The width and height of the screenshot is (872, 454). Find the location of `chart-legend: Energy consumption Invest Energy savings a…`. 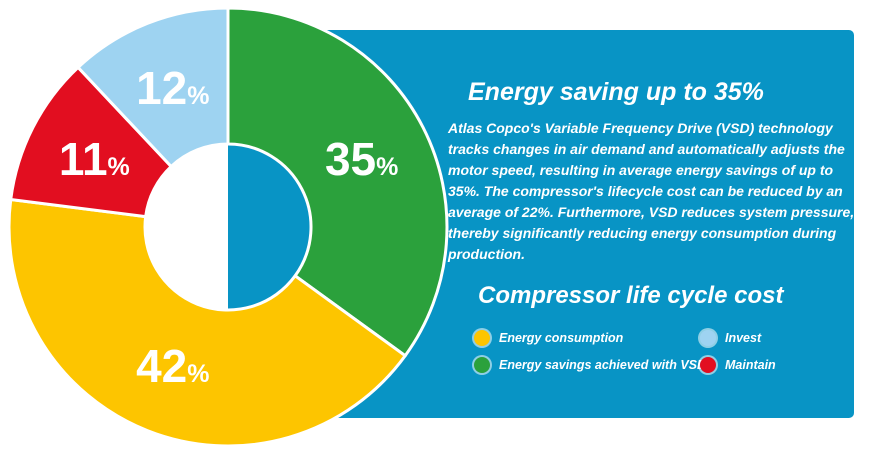

chart-legend: Energy consumption Invest Energy savings a… is located at coordinates (625, 351).